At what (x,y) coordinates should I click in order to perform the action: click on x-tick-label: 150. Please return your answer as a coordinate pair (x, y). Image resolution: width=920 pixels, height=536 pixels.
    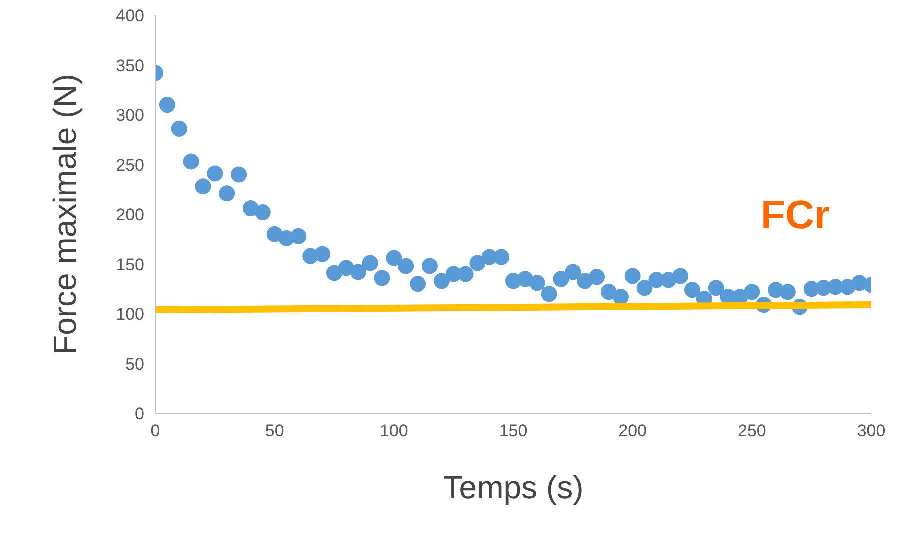
    Looking at the image, I should click on (513, 431).